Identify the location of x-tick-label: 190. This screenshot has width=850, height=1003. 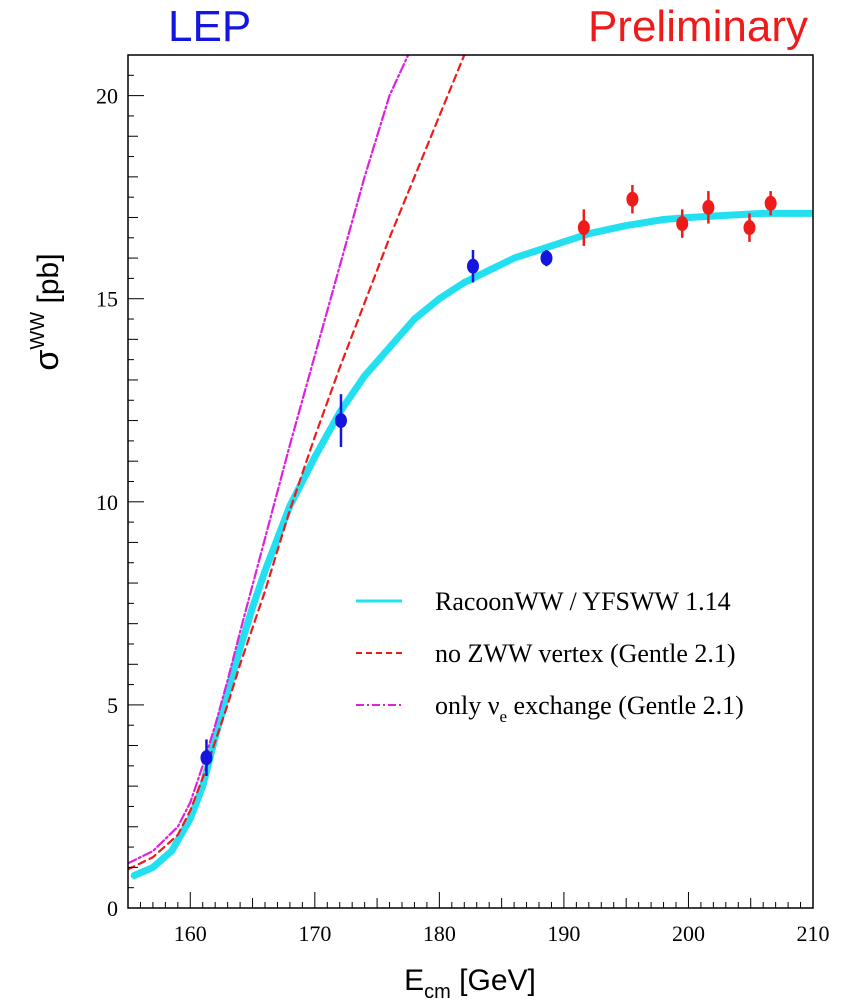
(563, 933).